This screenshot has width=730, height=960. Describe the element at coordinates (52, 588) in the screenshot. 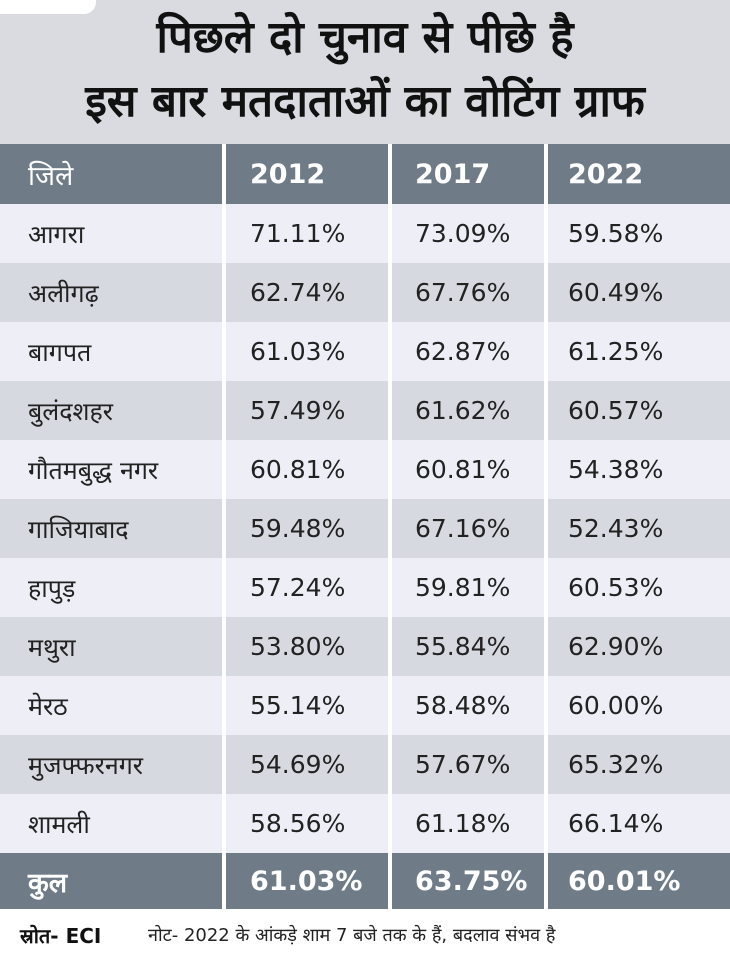

I see `district-cell: हापुड़` at that location.